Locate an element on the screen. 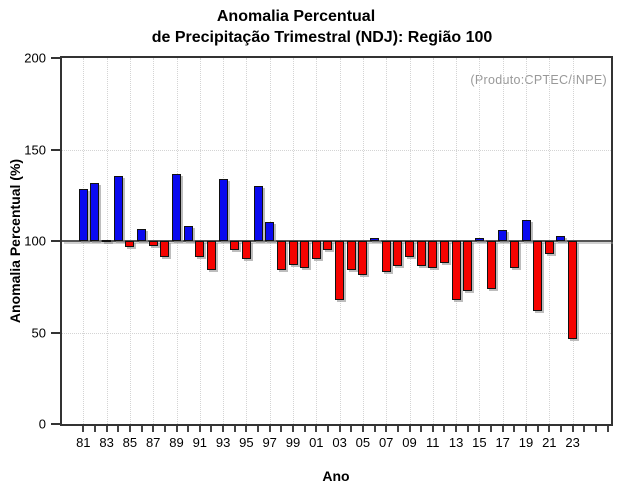  x-tick-label-21: 21 is located at coordinates (549, 442).